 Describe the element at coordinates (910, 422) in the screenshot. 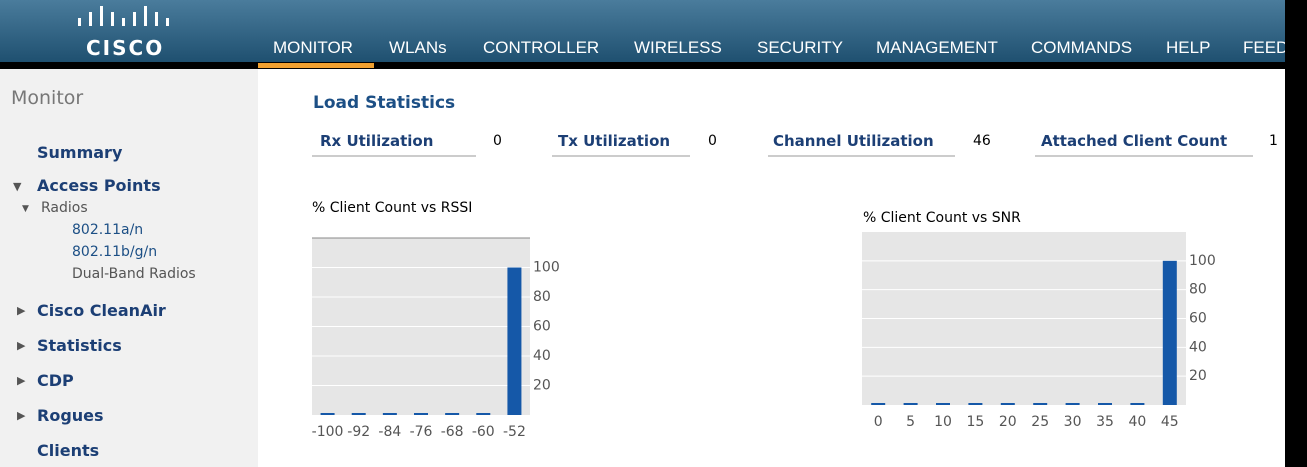

I see `x-tick-label: 5` at that location.